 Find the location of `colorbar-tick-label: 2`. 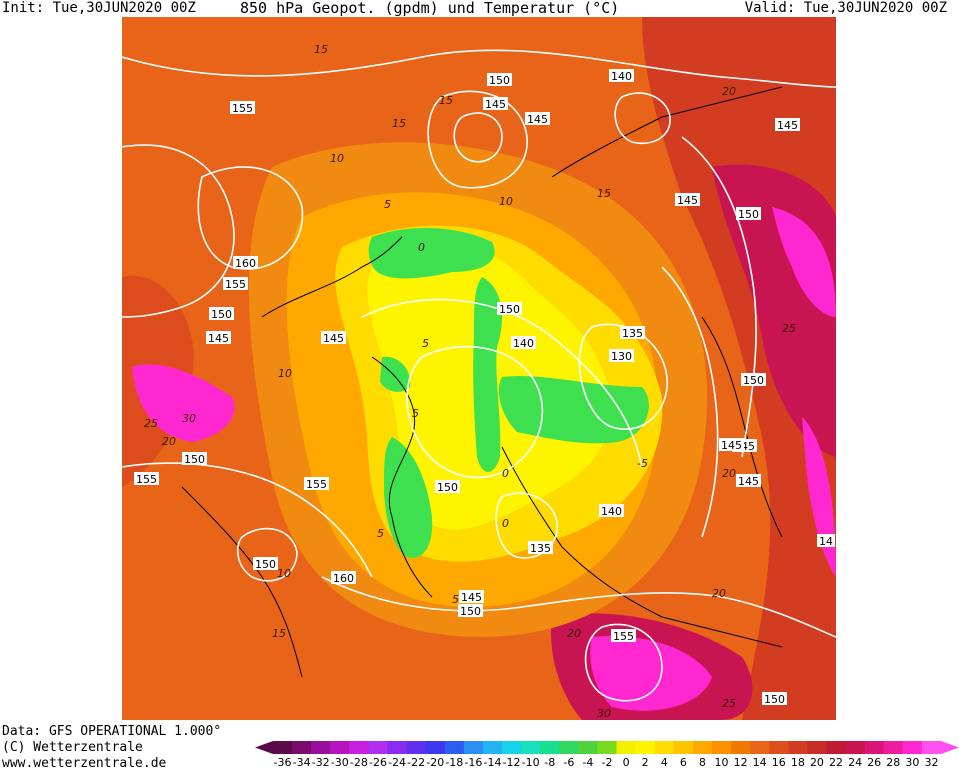

colorbar-tick-label: 2 is located at coordinates (645, 762).